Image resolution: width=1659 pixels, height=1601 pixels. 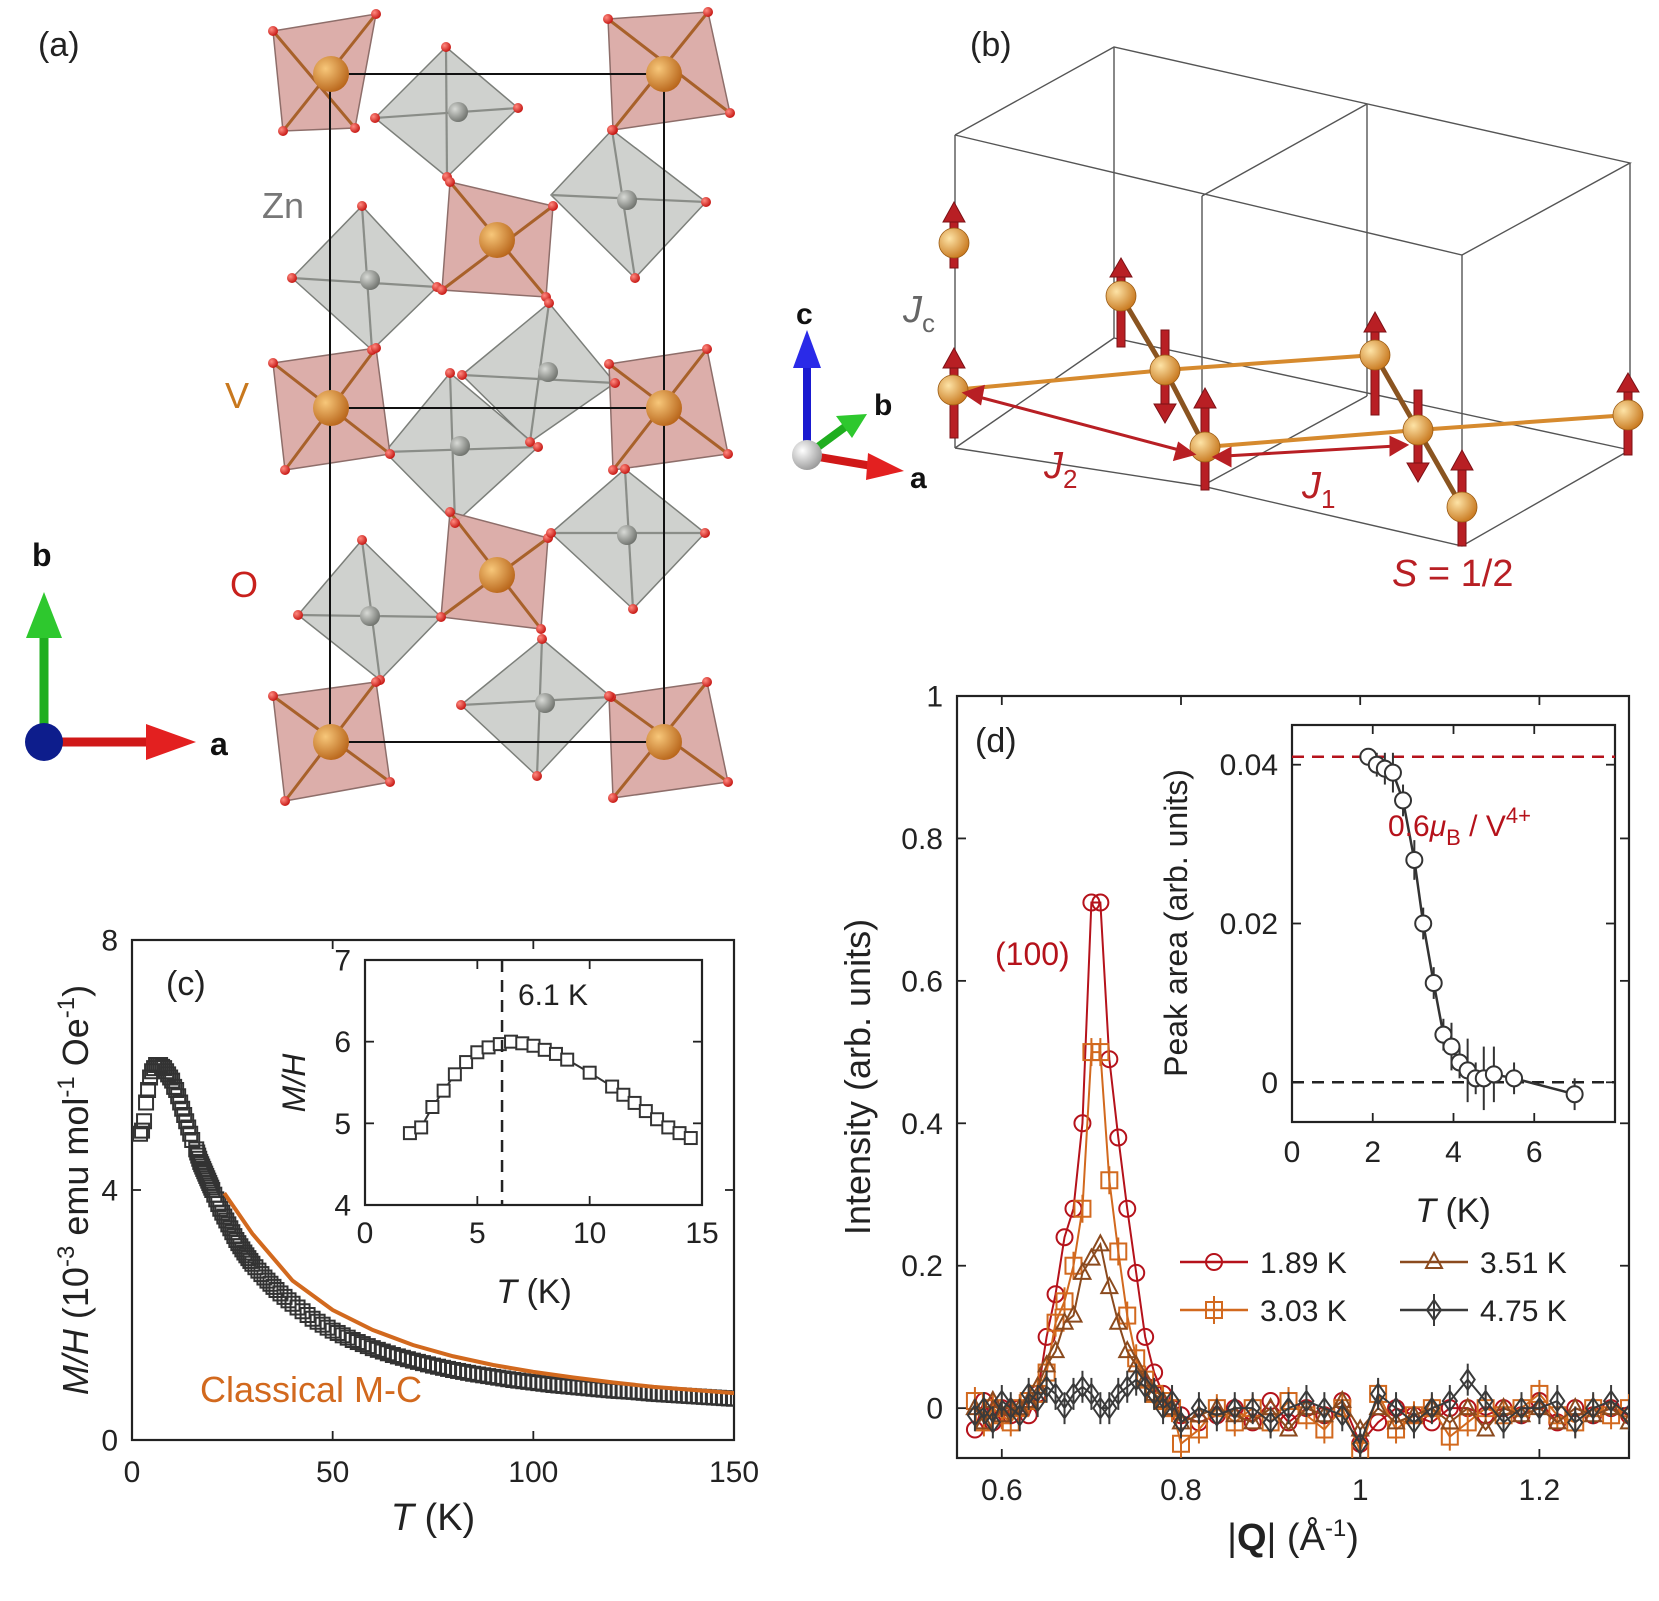 I want to click on d-ylabel: Intensity (arb. units), so click(x=857, y=1077).